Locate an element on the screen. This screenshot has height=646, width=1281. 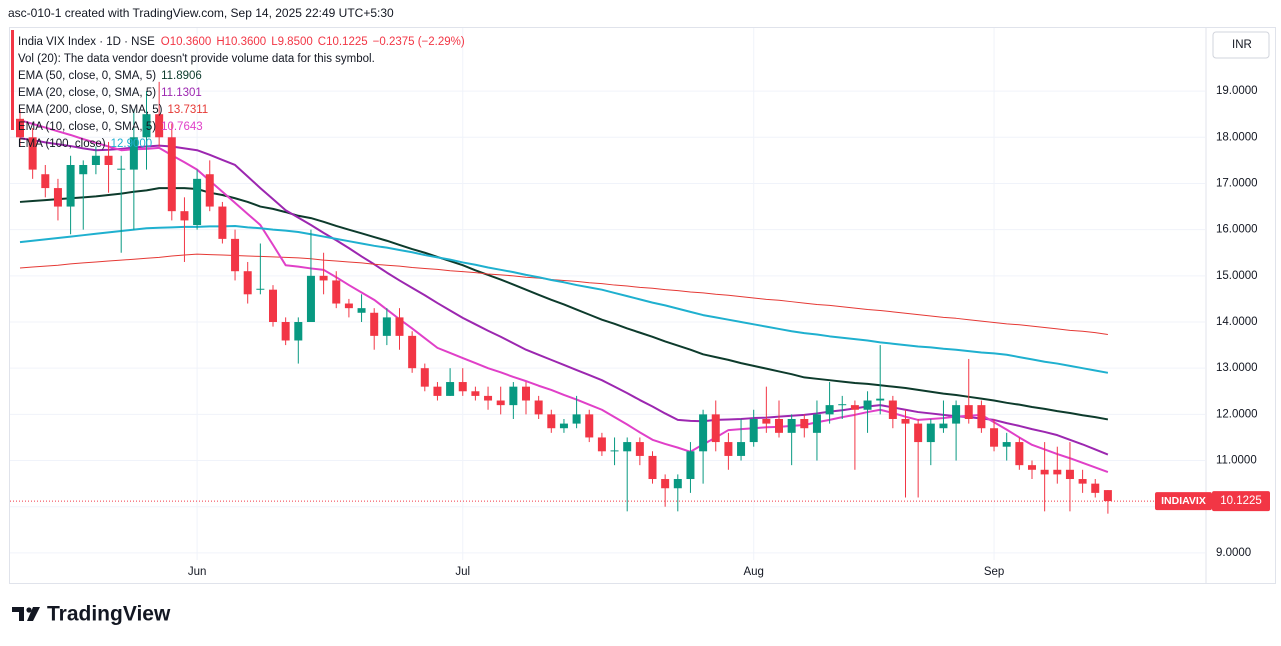
x-tick-label: Sep is located at coordinates (994, 572).